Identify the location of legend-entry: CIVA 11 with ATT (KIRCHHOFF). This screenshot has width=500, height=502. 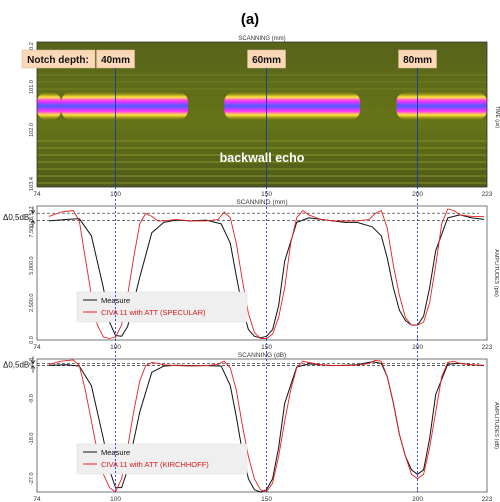
(155, 464).